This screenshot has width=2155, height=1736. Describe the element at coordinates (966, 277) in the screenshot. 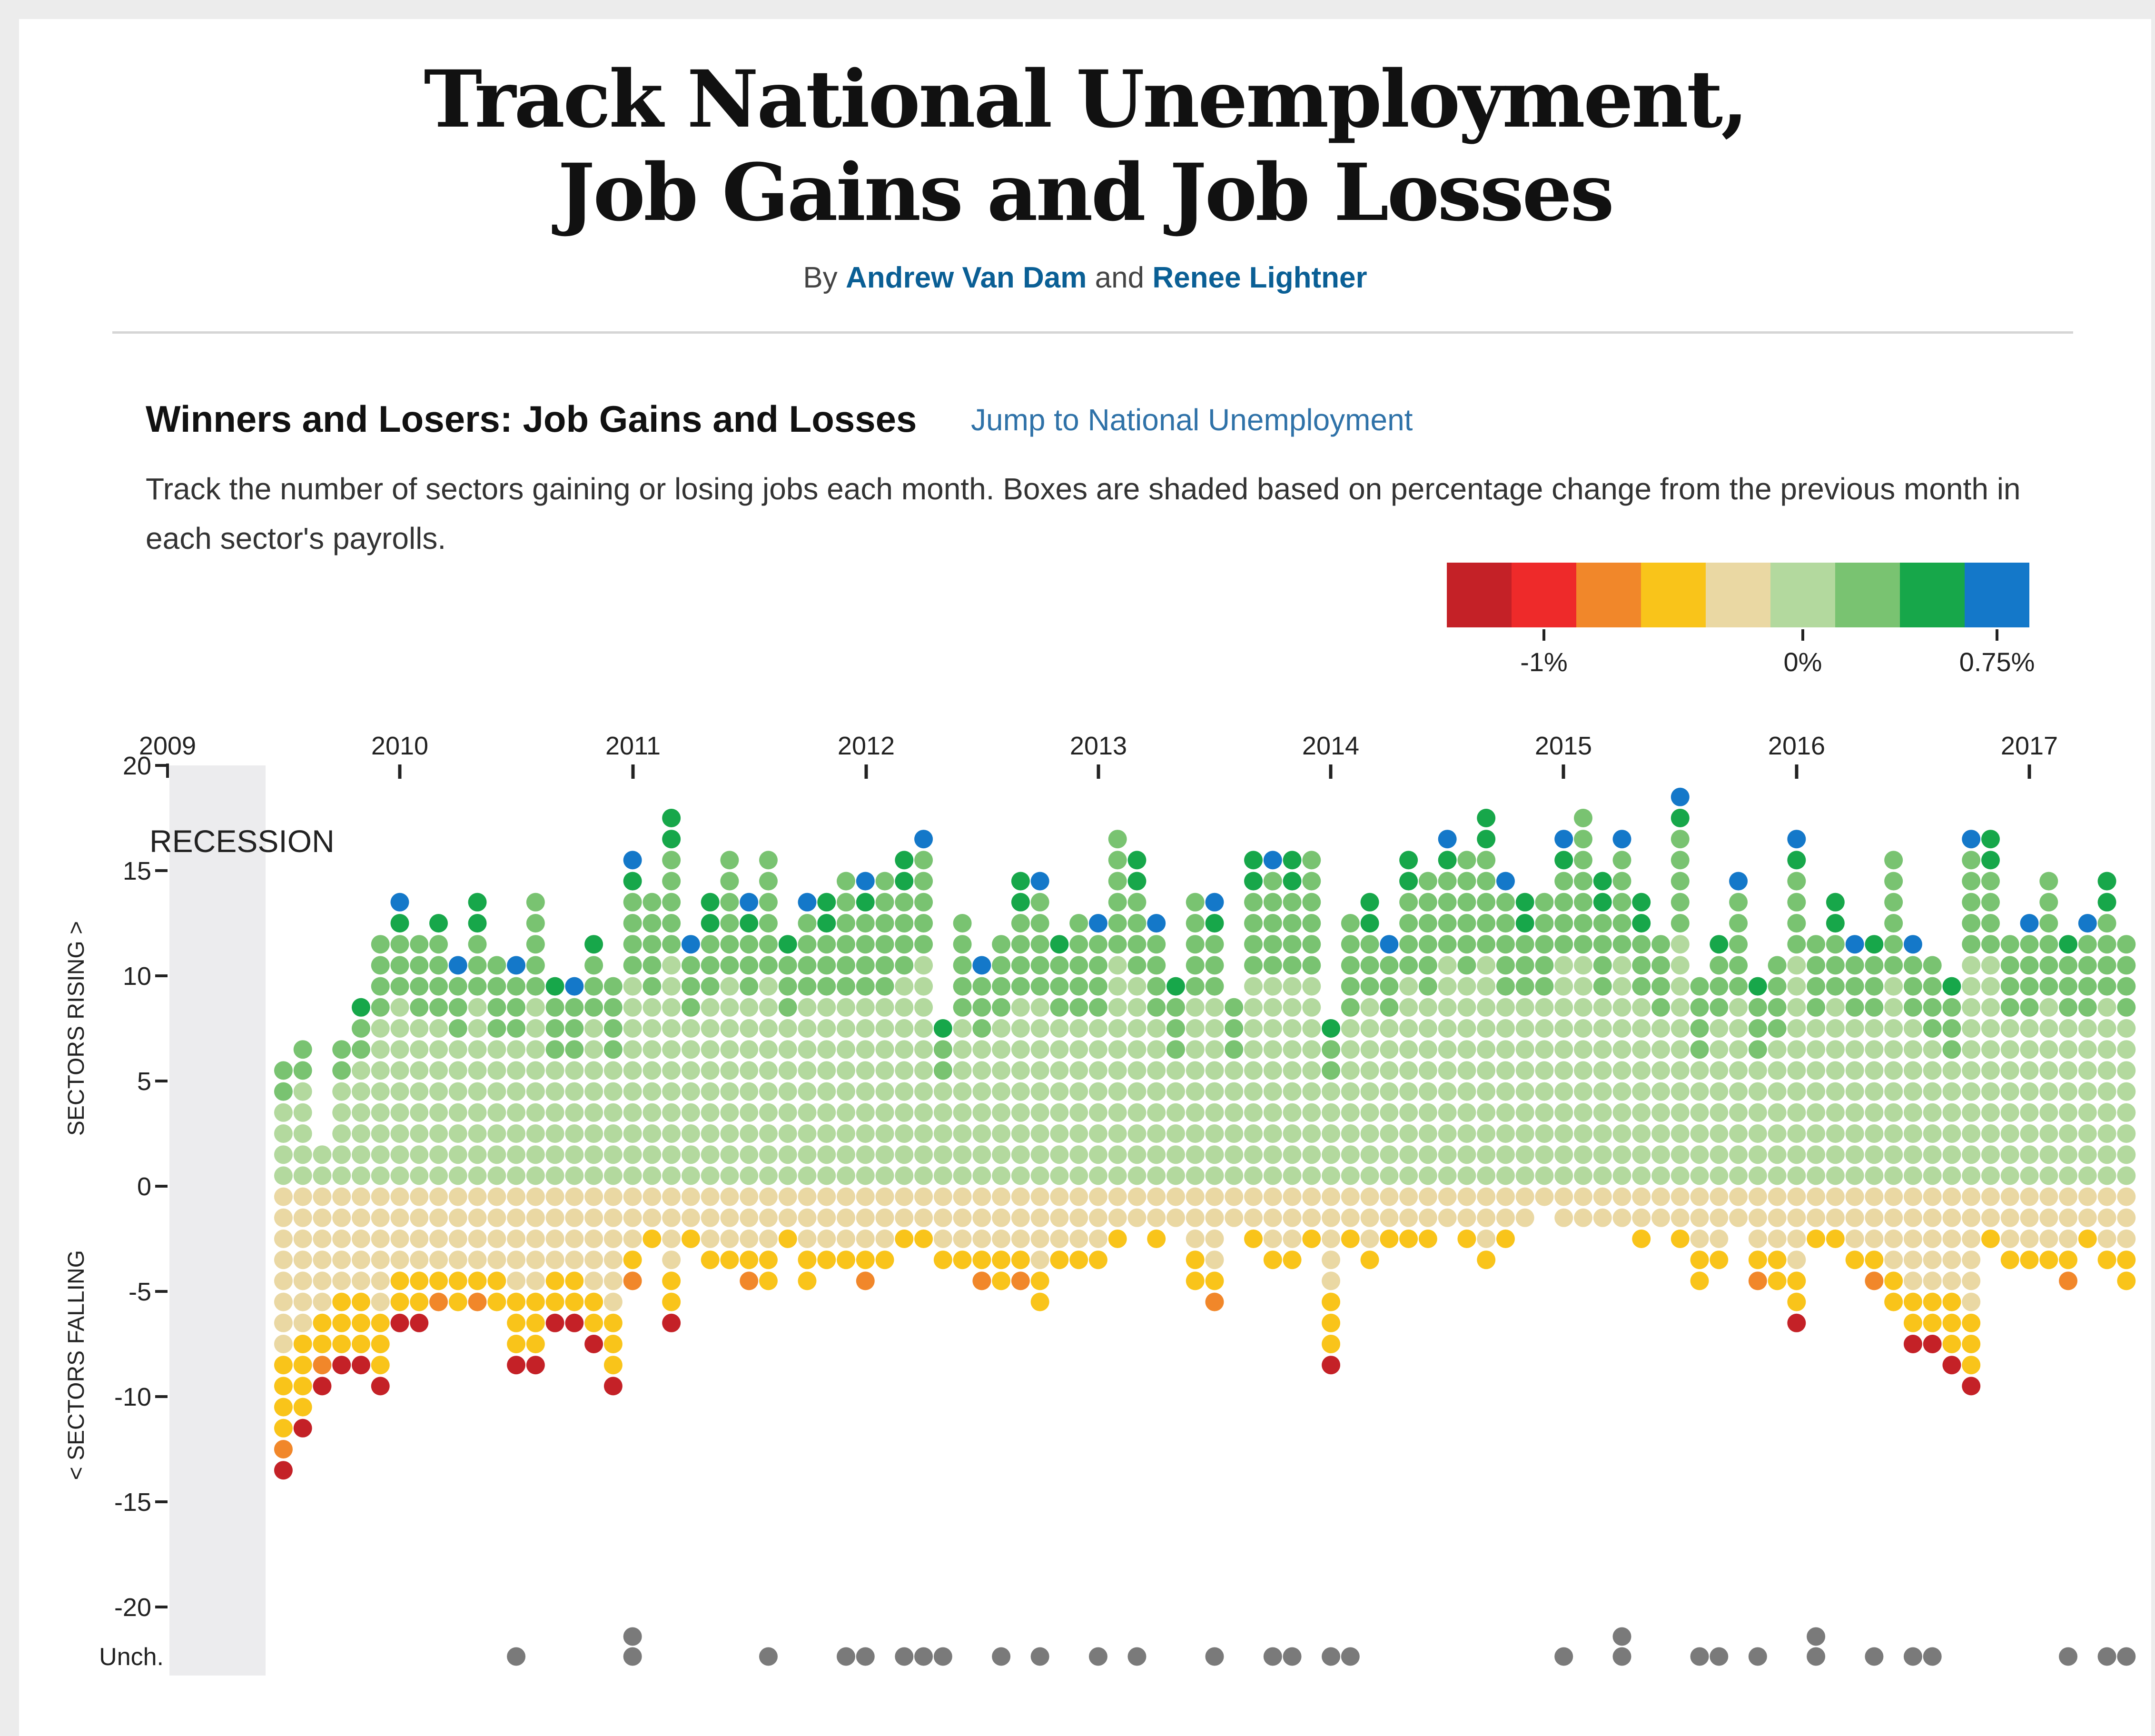

I see `author-link-1: Andrew Van Dam` at that location.